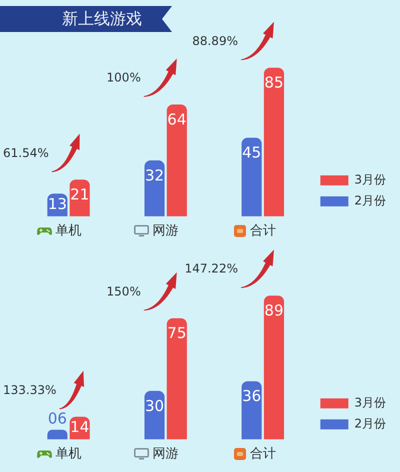 The height and width of the screenshot is (472, 400). Describe the element at coordinates (252, 396) in the screenshot. I see `data-label: 36` at that location.